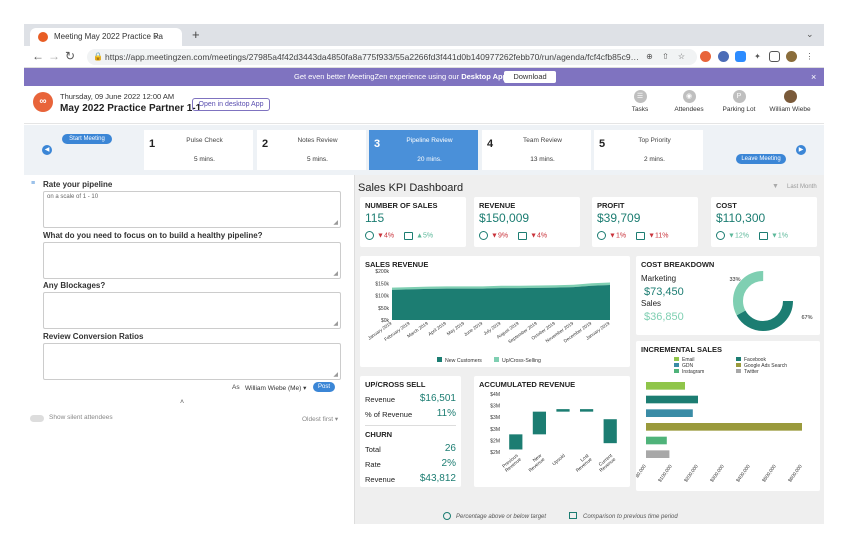 Image resolution: width=848 pixels, height=548 pixels. Describe the element at coordinates (495, 407) in the screenshot. I see `y-tick-label: $3M` at that location.